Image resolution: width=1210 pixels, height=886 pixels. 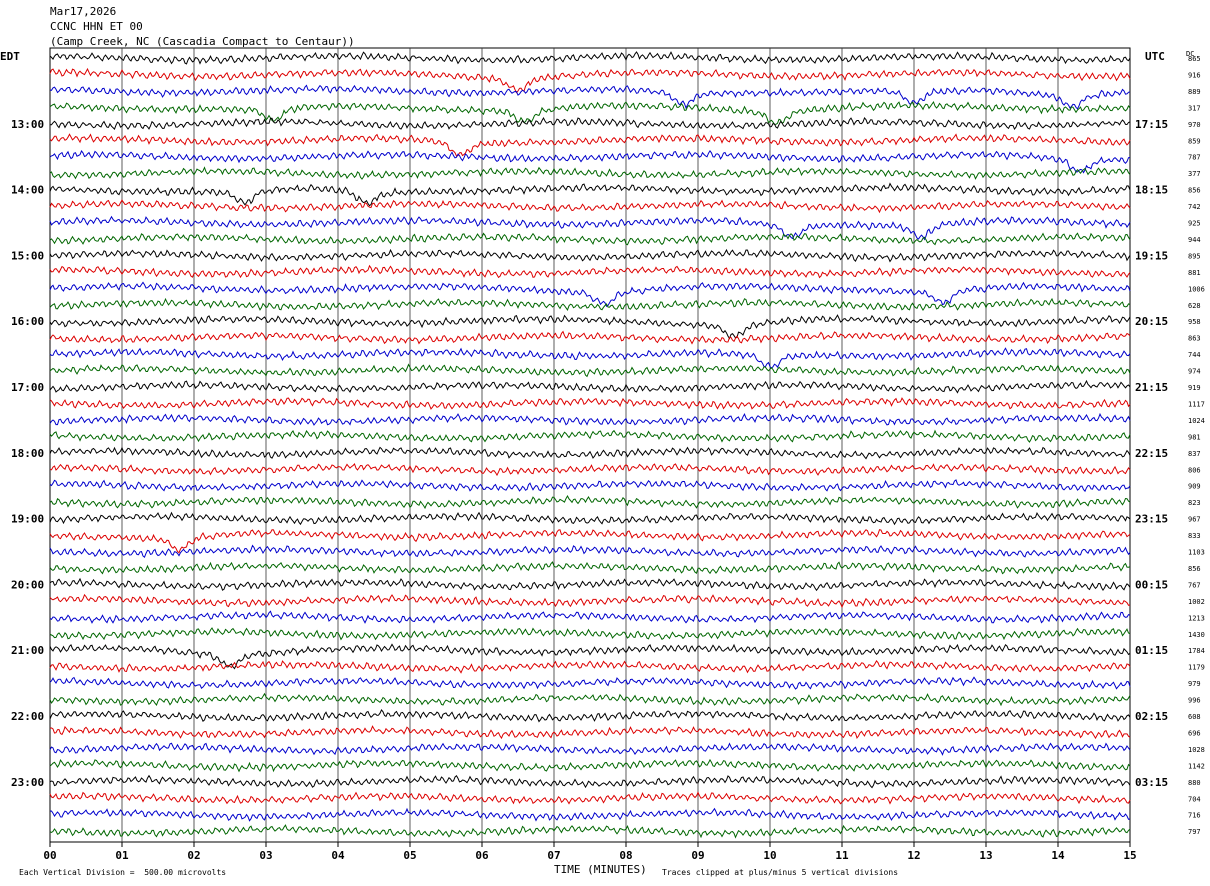 I want to click on edt-hour-label: 22:00, so click(x=27, y=716).